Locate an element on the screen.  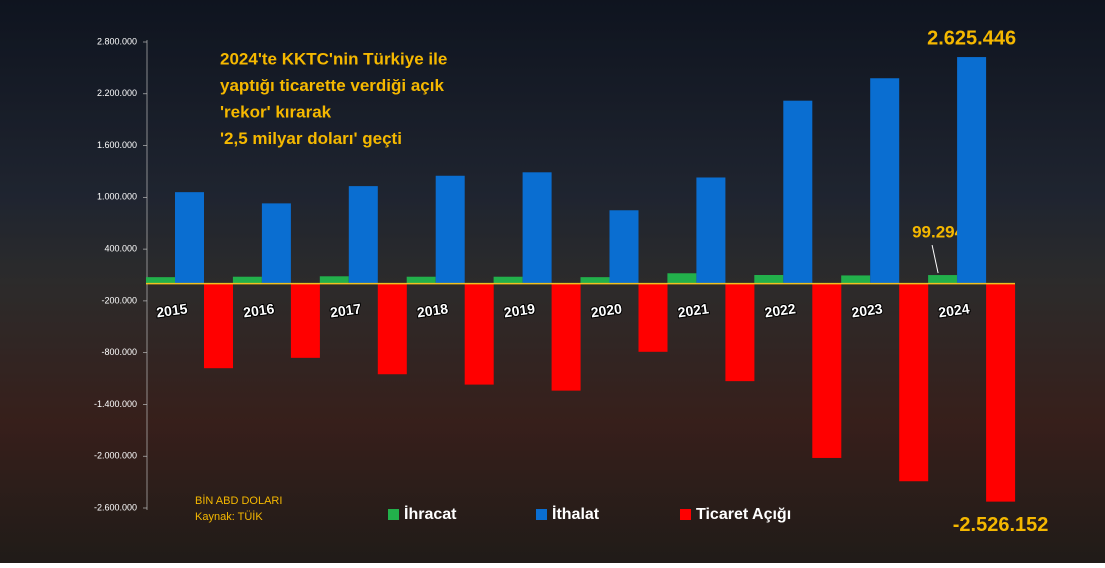
chart-title: yaptığı ticarette verdiği açık is located at coordinates (332, 85).